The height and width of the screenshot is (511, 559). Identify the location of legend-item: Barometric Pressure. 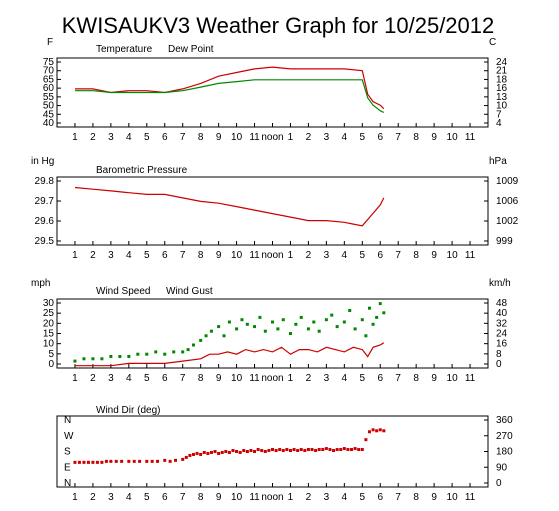
(142, 170).